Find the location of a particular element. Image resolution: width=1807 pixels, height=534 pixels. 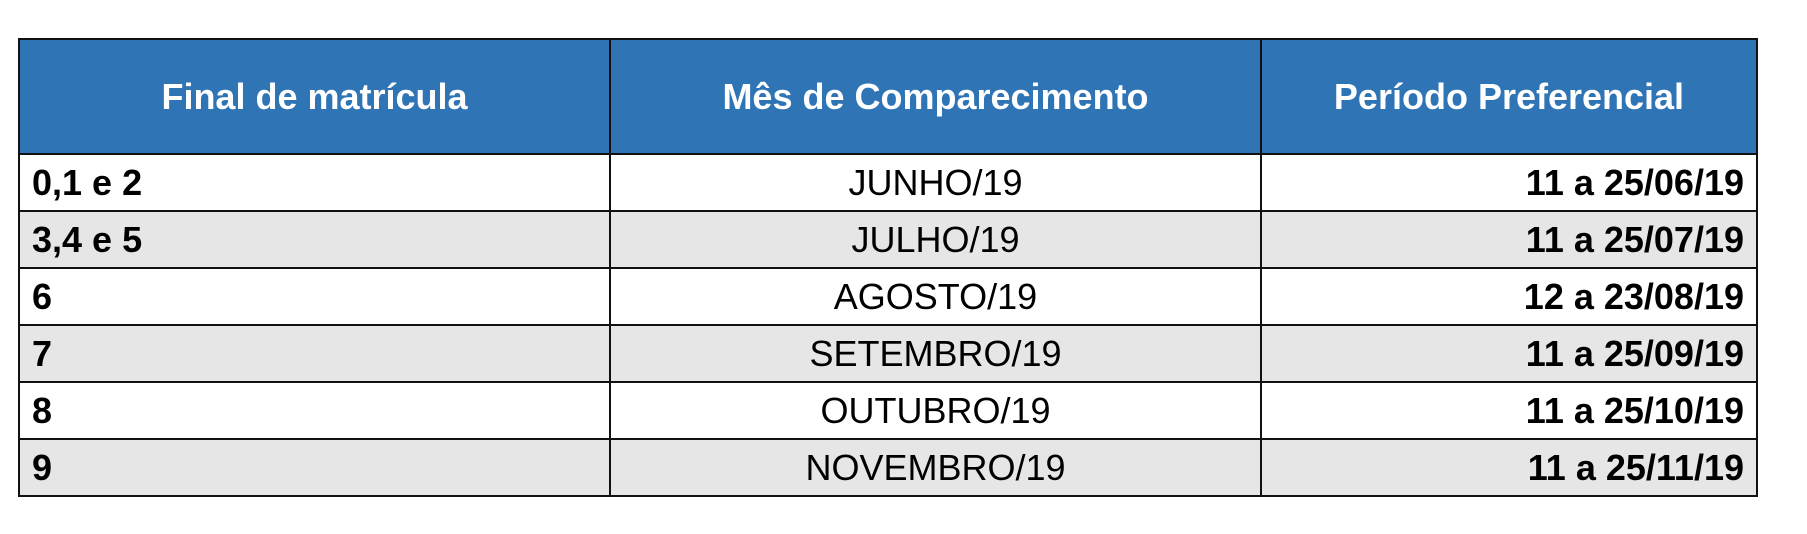

table-row: 8 OUTUBRO/19 11 a 25/10/19 is located at coordinates (888, 410).